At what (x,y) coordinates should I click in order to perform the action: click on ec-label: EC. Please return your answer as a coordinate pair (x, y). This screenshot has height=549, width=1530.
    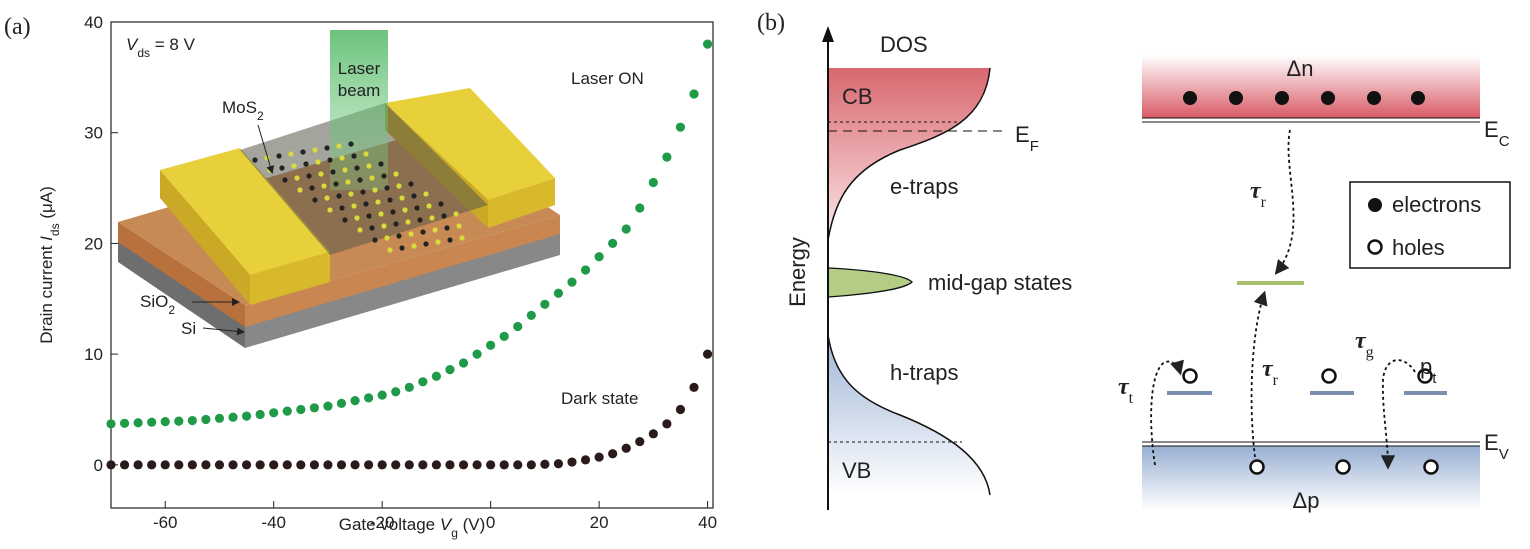
    Looking at the image, I should click on (1497, 133).